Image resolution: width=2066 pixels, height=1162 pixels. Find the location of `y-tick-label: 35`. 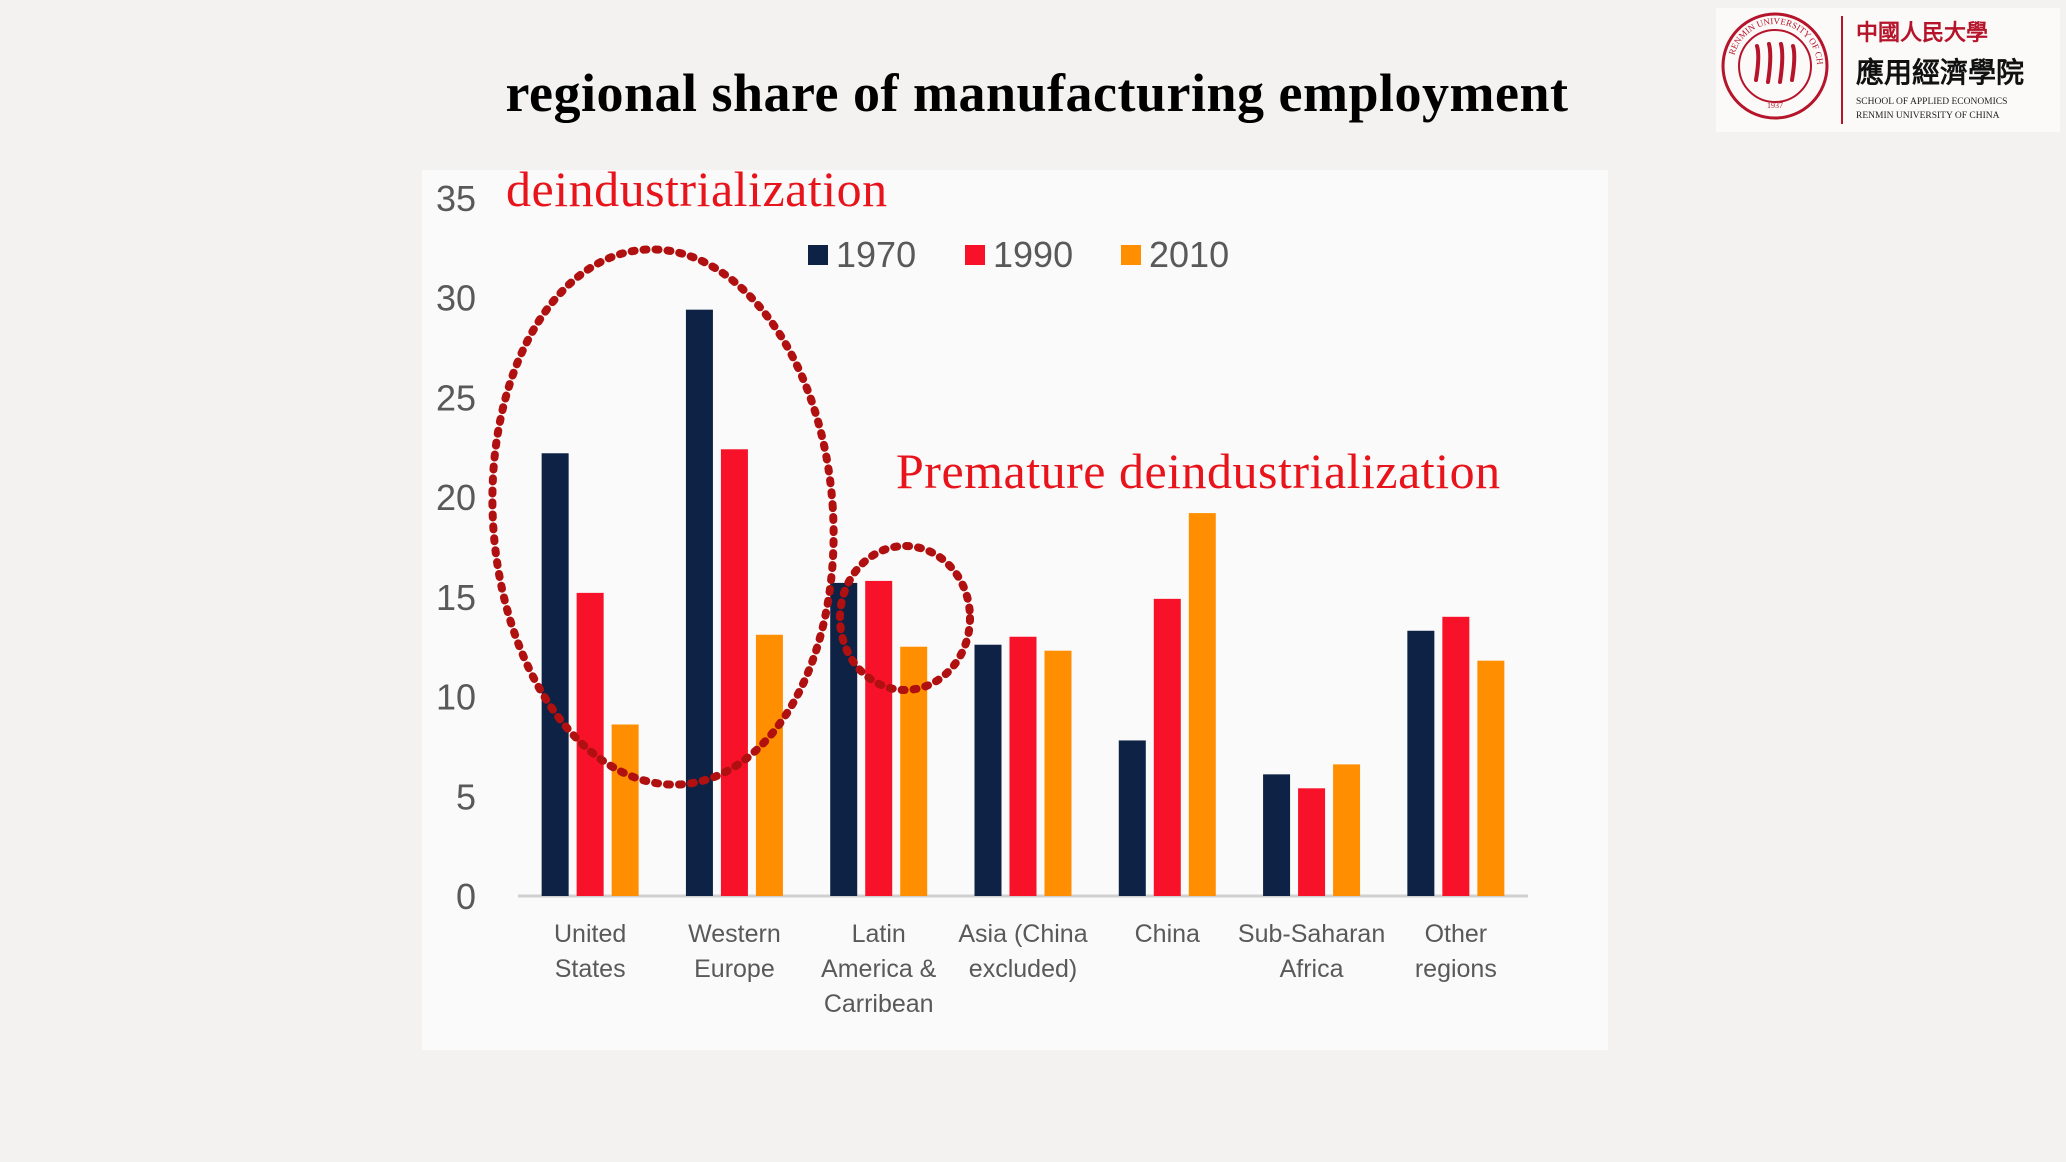

y-tick-label: 35 is located at coordinates (456, 198).